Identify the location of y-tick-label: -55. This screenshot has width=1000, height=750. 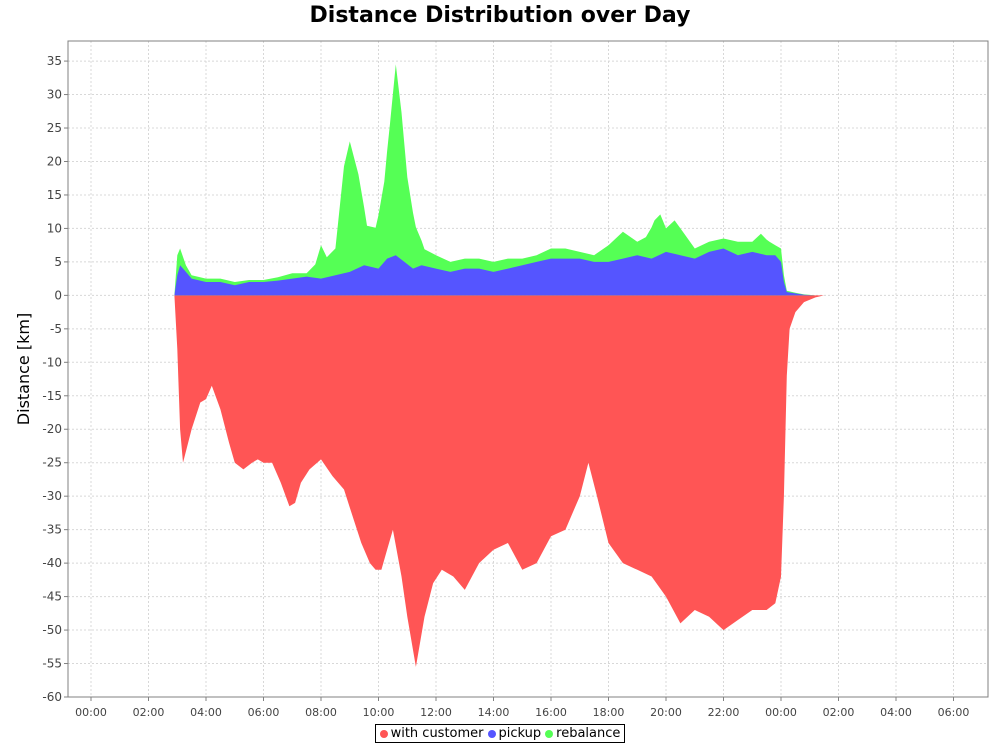
(52, 664).